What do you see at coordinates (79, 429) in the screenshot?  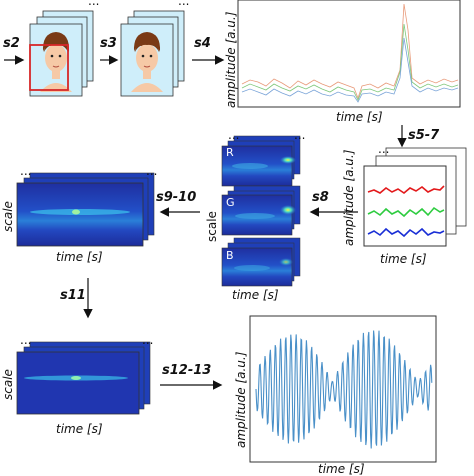 I see `axis-label-time-5: time [s]` at bounding box center [79, 429].